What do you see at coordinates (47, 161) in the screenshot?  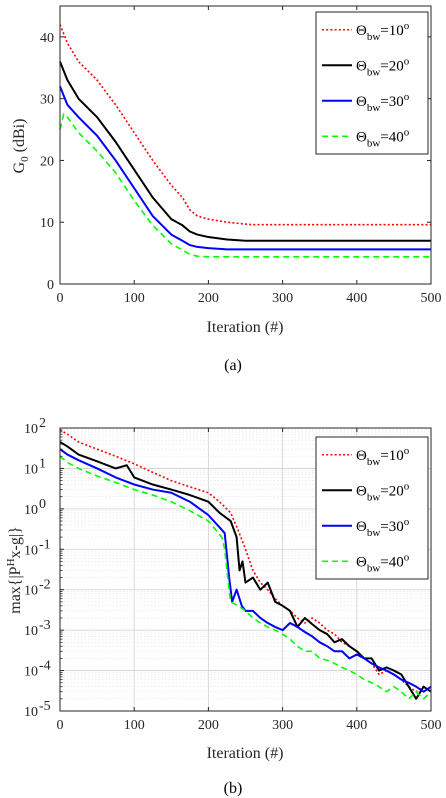 I see `y-tick-label: 20` at bounding box center [47, 161].